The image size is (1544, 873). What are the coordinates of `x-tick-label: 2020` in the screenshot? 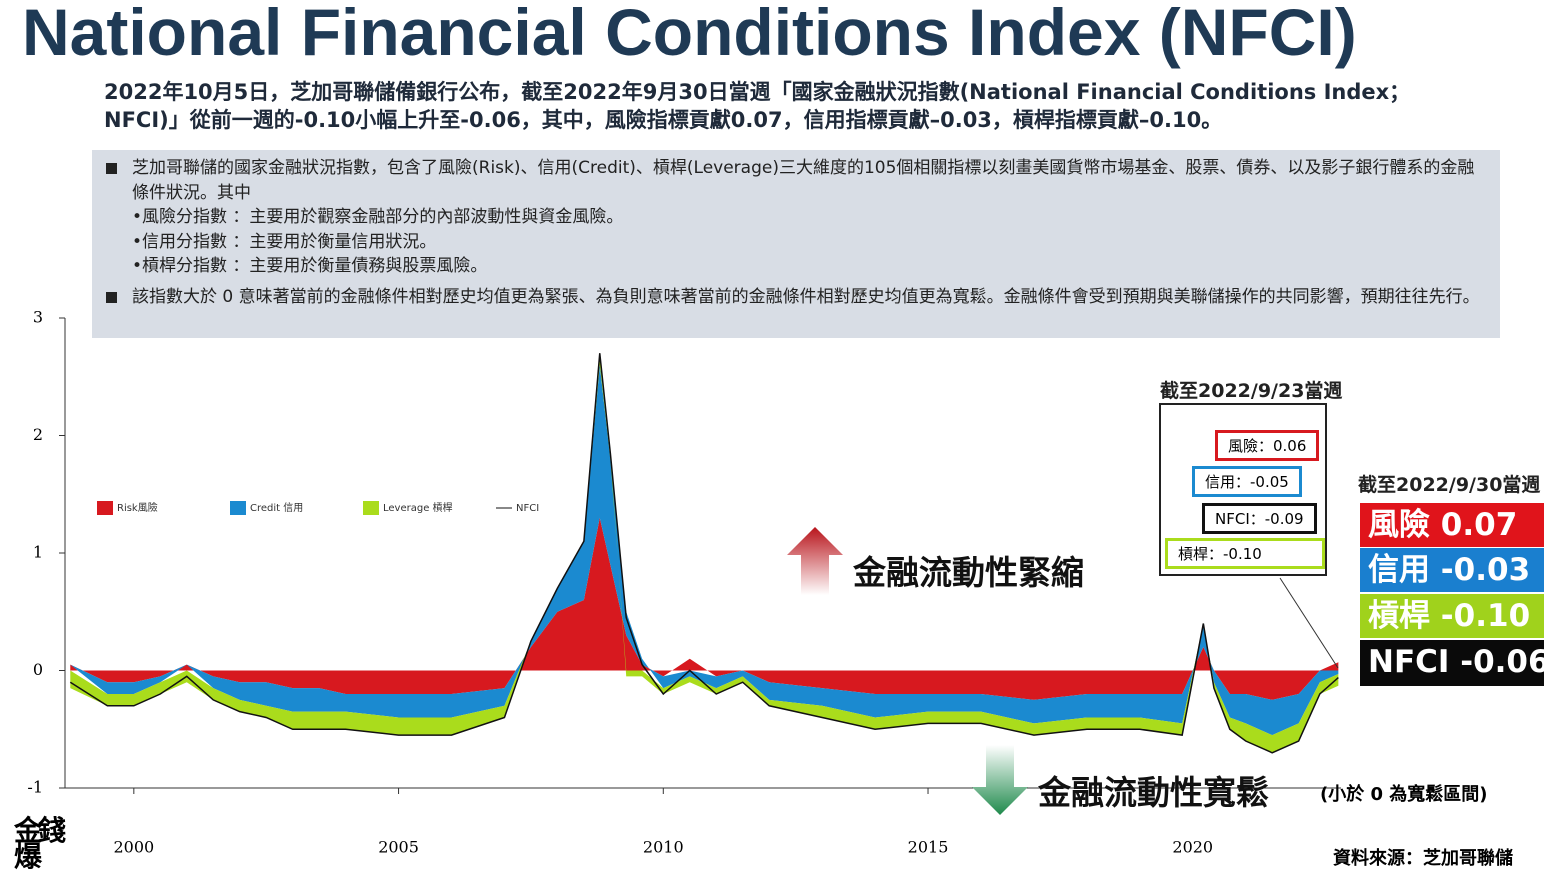 It's located at (1192, 847).